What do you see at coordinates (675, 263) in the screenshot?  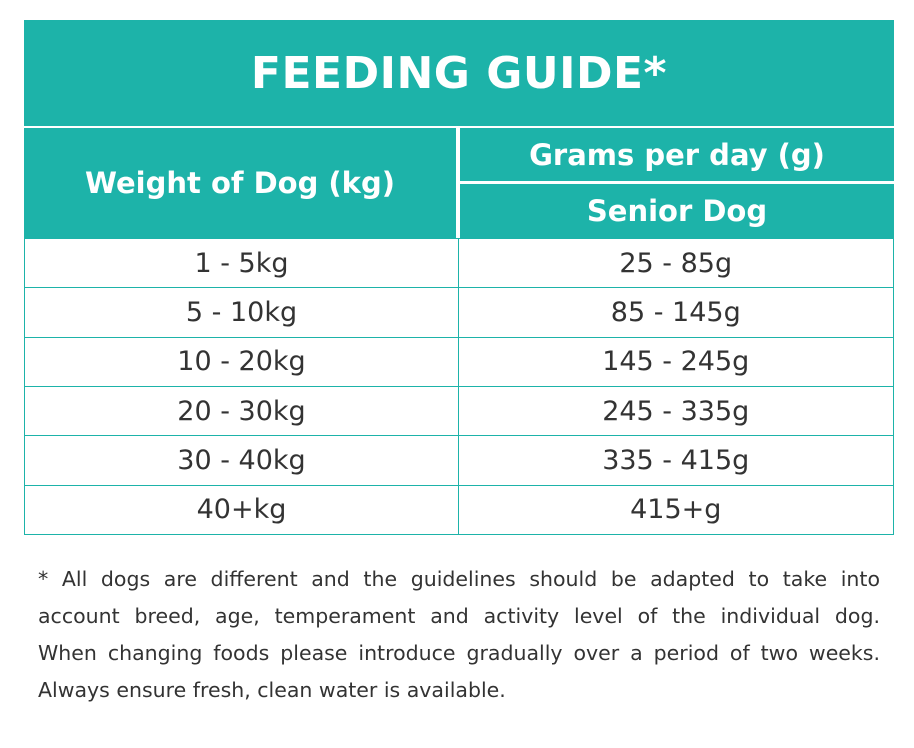 I see `grams-cell: 25 - 85g` at bounding box center [675, 263].